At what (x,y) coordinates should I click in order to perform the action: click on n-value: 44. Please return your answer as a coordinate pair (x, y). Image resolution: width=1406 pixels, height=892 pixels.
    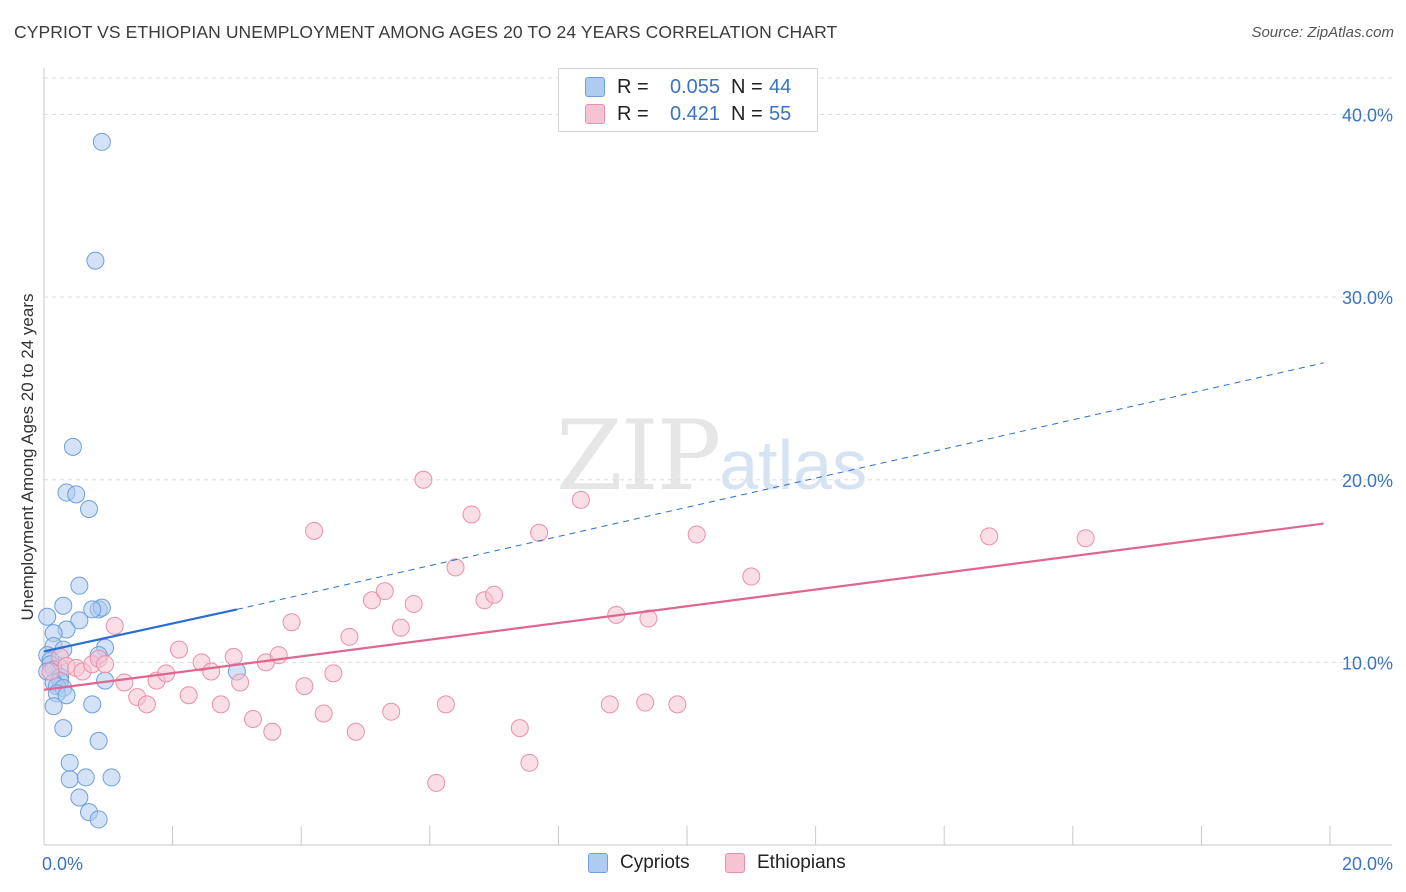
    Looking at the image, I should click on (780, 87).